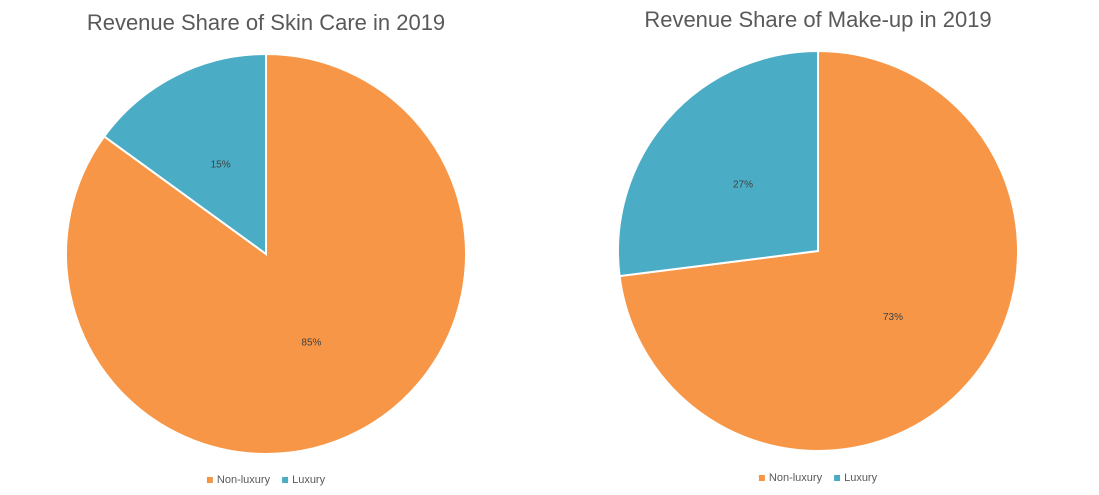 The width and height of the screenshot is (1099, 495). I want to click on chart-title: Revenue Share of Make-up in 2019, so click(817, 19).